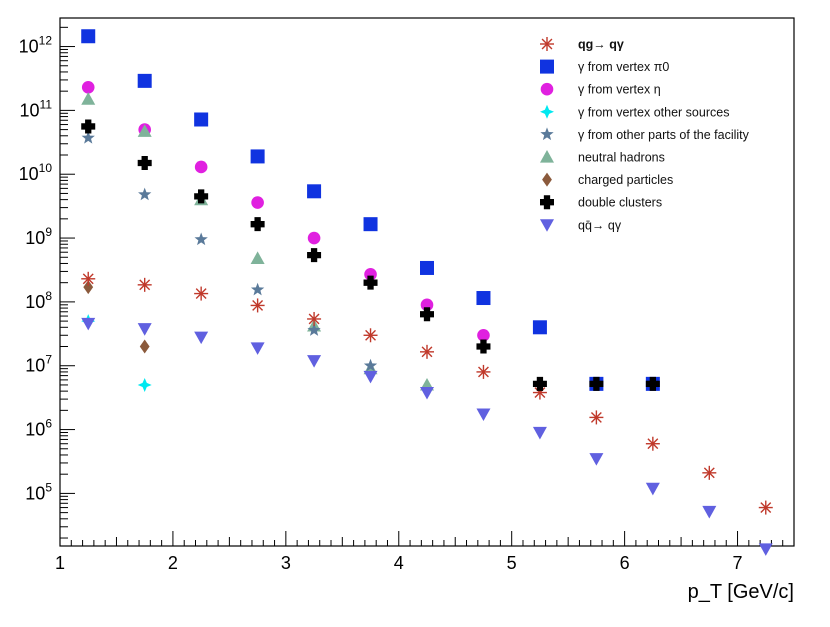  What do you see at coordinates (38, 428) in the screenshot?
I see `y-tick-label: 10⁶` at bounding box center [38, 428].